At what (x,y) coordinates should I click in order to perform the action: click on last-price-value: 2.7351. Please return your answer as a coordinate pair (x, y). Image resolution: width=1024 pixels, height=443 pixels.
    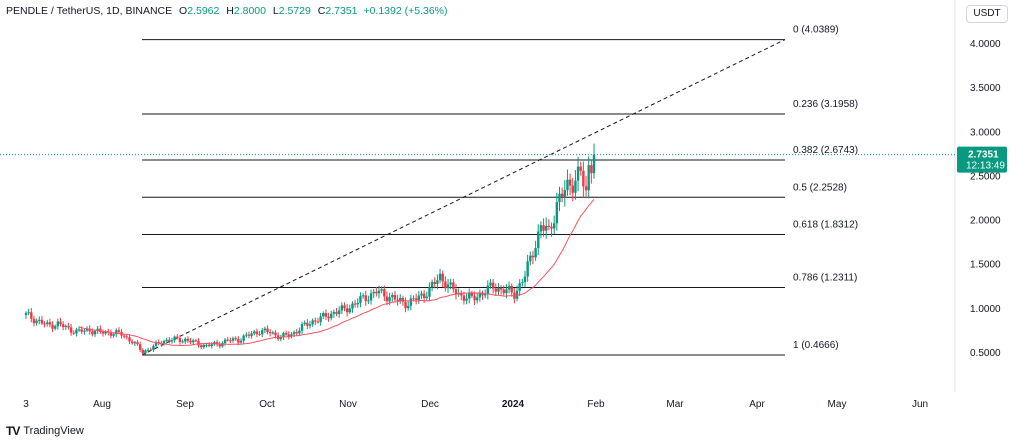
    Looking at the image, I should click on (983, 155).